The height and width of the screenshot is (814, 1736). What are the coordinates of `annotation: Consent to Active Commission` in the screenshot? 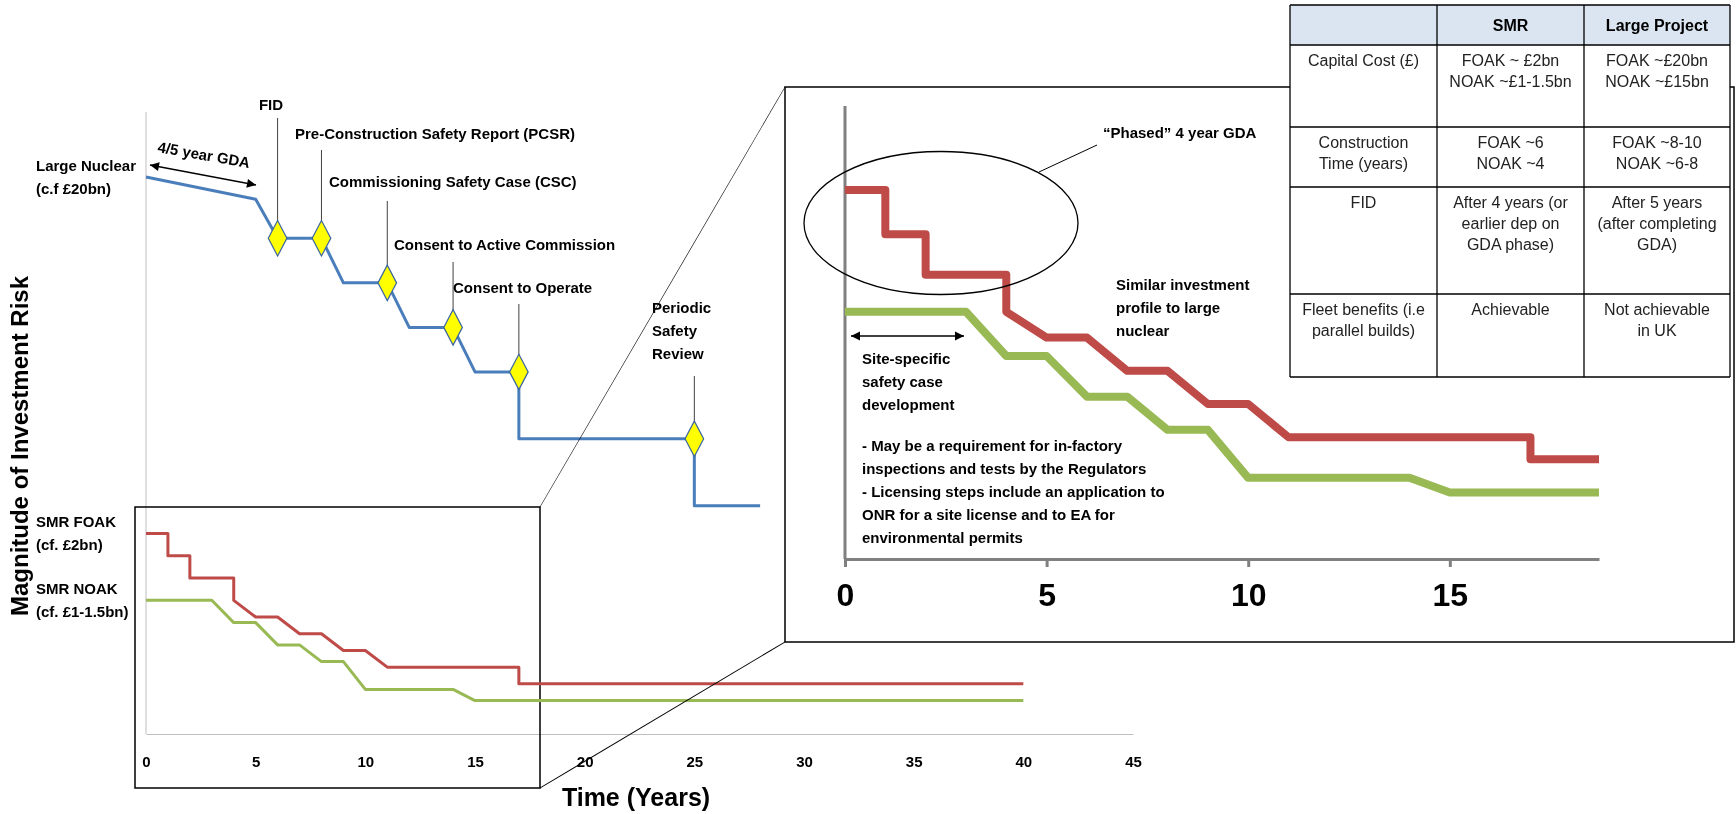 It's located at (505, 244).